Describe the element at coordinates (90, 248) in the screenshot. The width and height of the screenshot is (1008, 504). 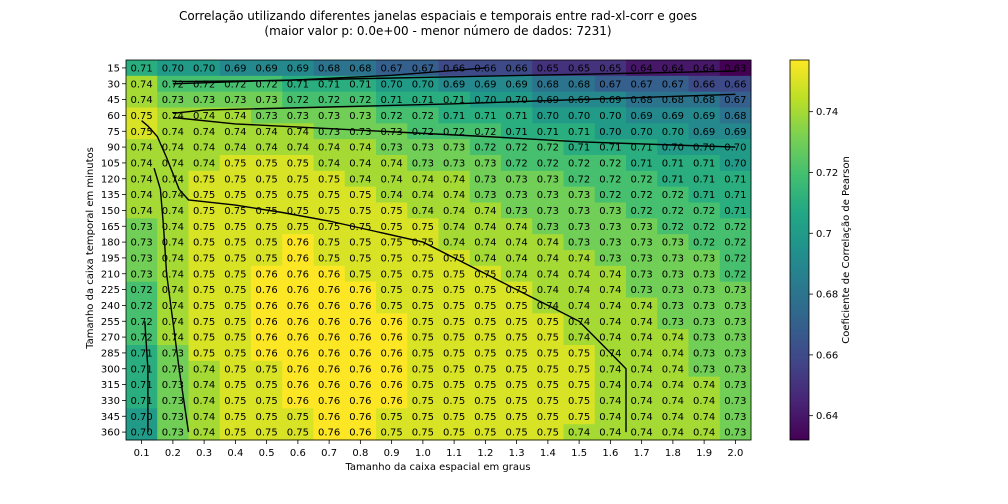
I see `y-axis-label: Tamanho da caixa temporal em minutos` at that location.